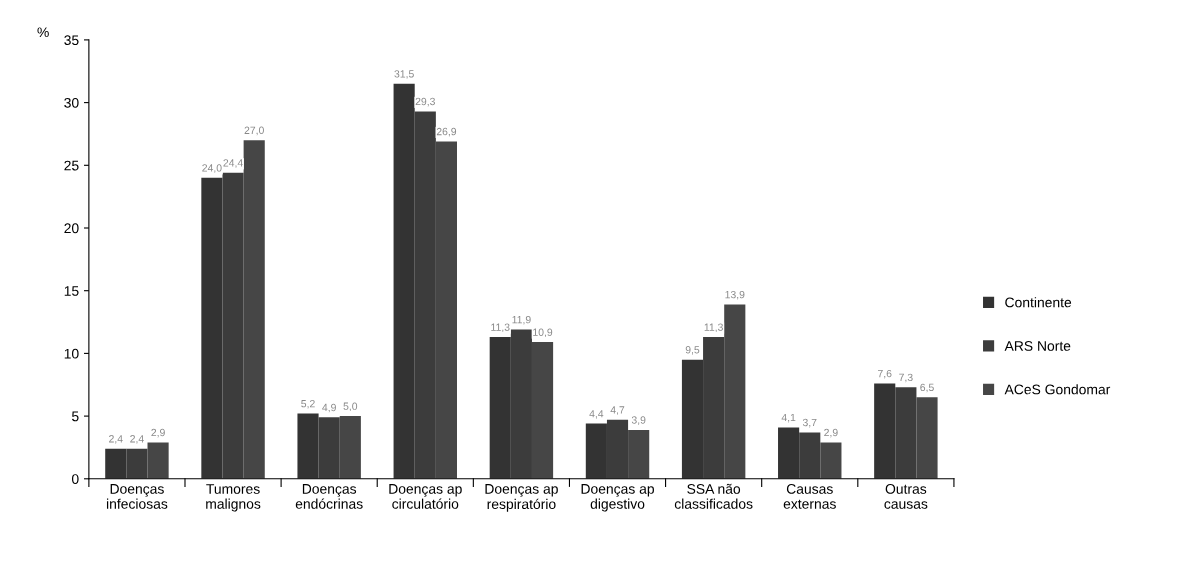 The width and height of the screenshot is (1185, 570). Describe the element at coordinates (233, 163) in the screenshot. I see `data-label: 24,4` at that location.